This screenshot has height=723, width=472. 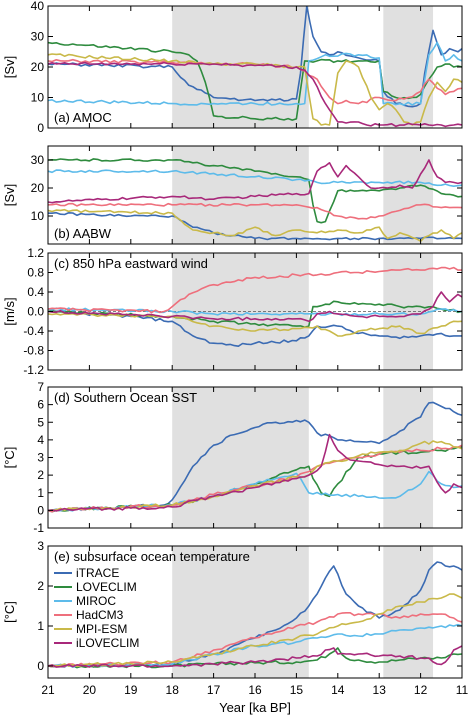 What do you see at coordinates (173, 690) in the screenshot?
I see `x-tick-label: 18` at bounding box center [173, 690].